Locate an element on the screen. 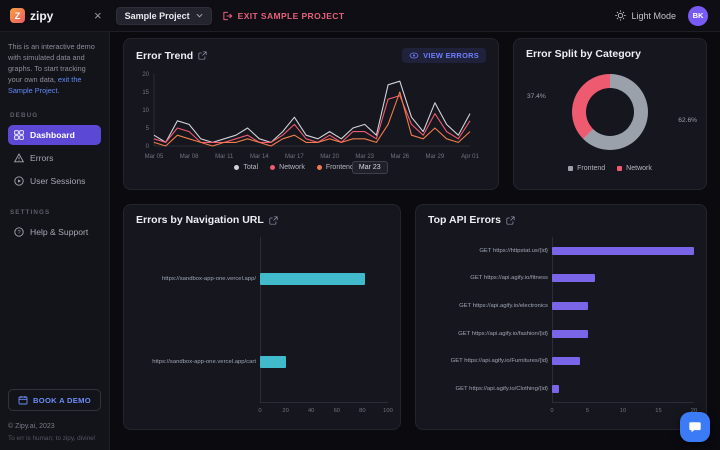 The width and height of the screenshot is (720, 450). light-mode-label: Light Mode is located at coordinates (653, 15).